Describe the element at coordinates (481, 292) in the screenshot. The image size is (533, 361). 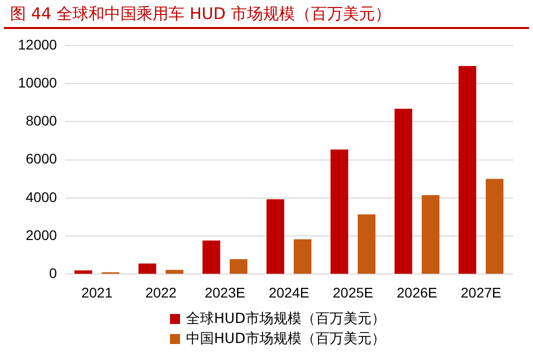
I see `x-tick-label: 2027E` at that location.